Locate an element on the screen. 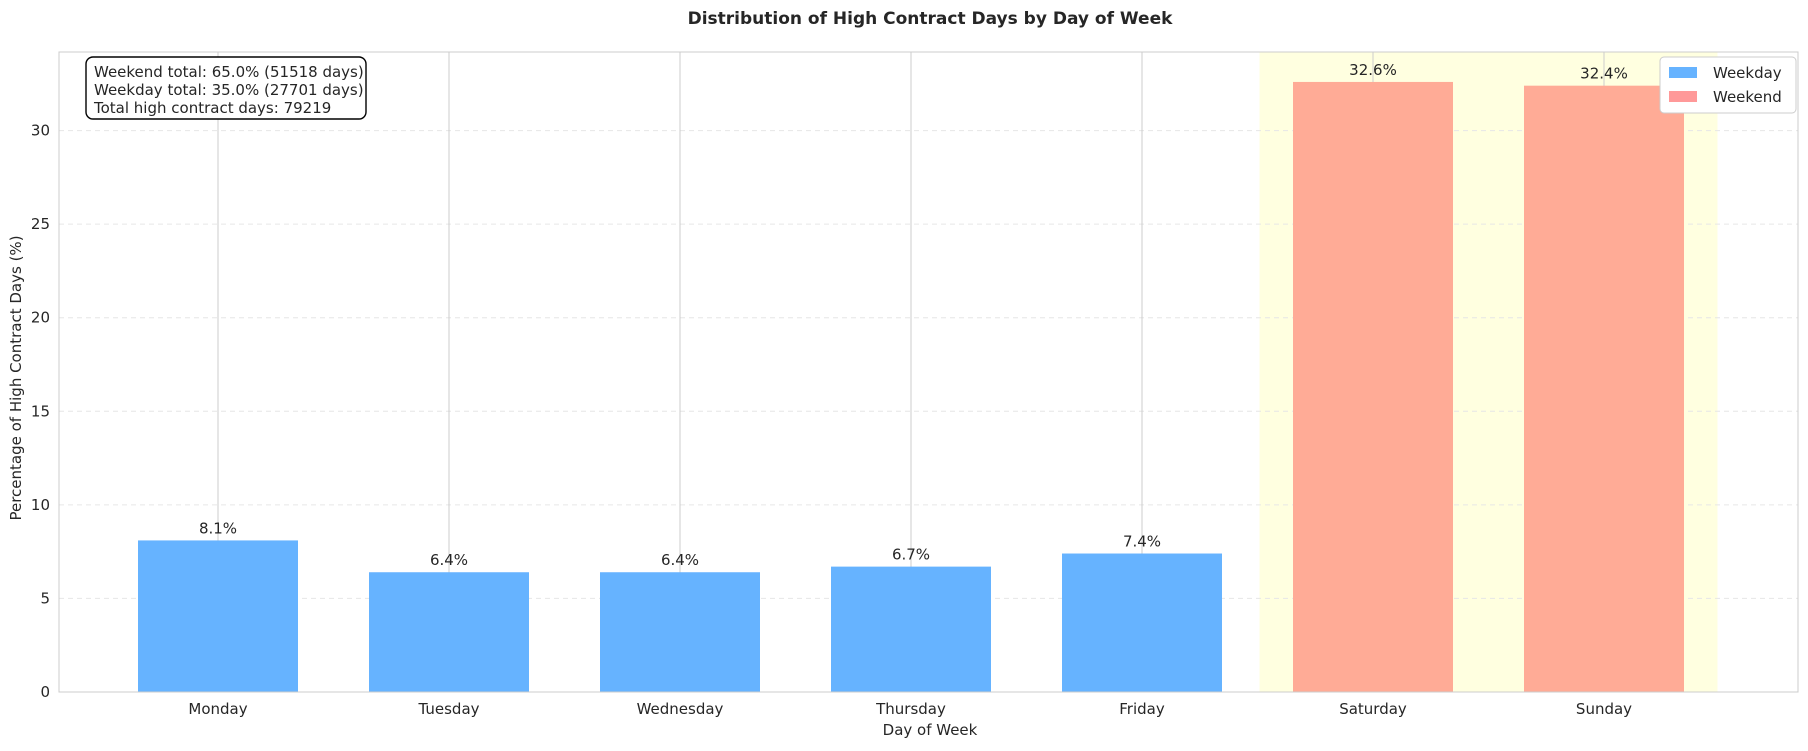 This screenshot has width=1808, height=751. value-label: 6.7% is located at coordinates (911, 555).